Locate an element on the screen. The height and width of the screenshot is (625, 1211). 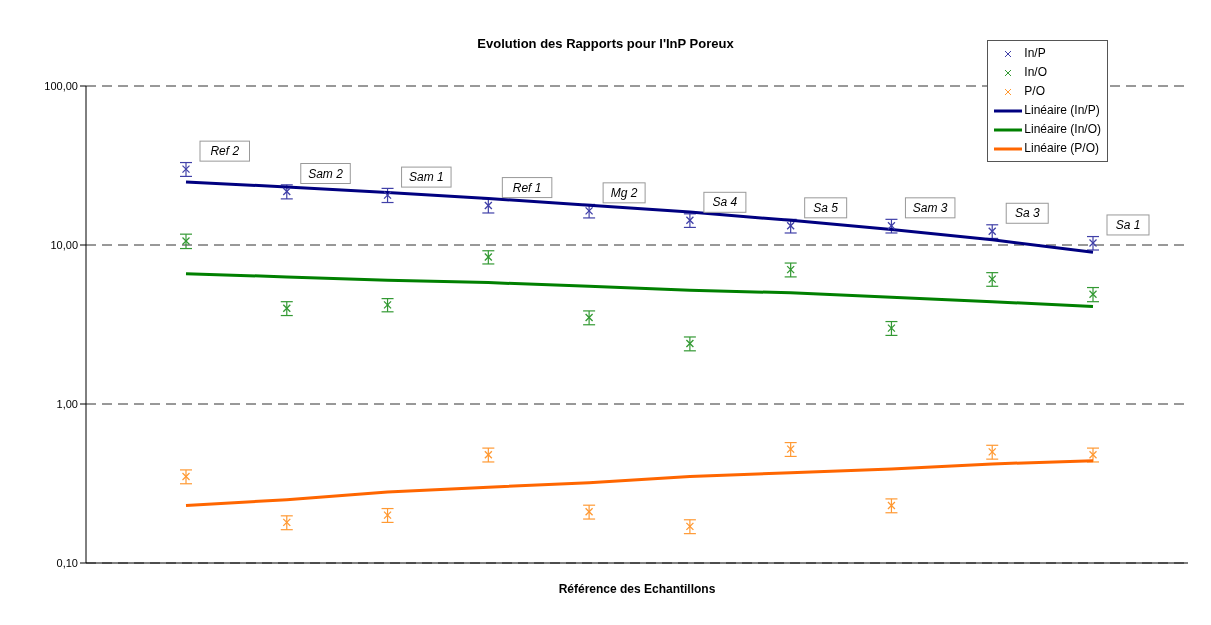
annotation: Sa 1 is located at coordinates (1128, 224).